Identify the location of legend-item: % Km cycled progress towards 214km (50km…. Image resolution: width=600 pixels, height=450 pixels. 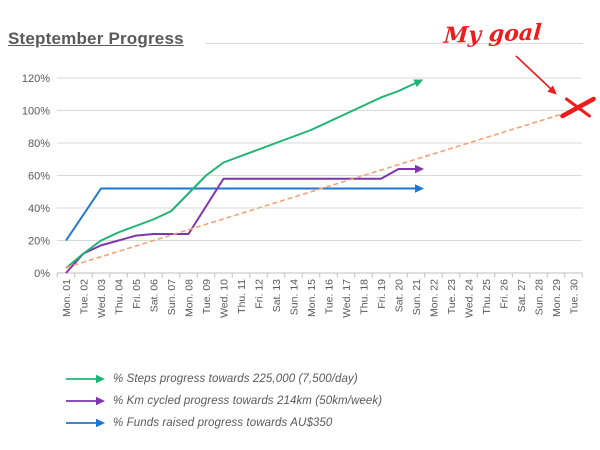
(223, 401).